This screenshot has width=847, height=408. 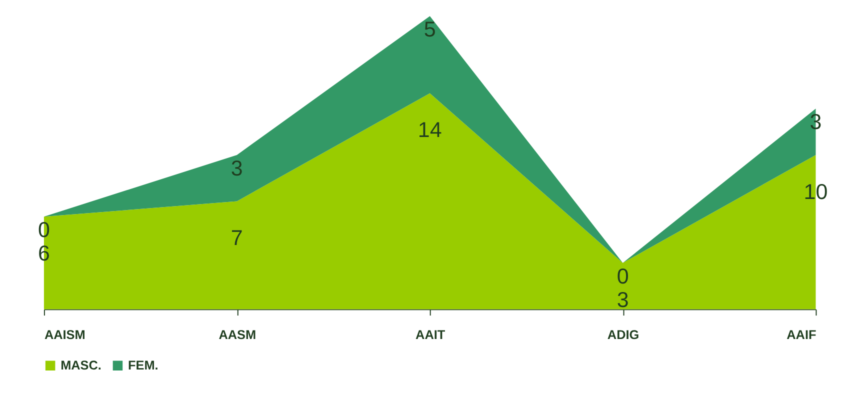 What do you see at coordinates (431, 335) in the screenshot?
I see `x-tick-label: AAIT` at bounding box center [431, 335].